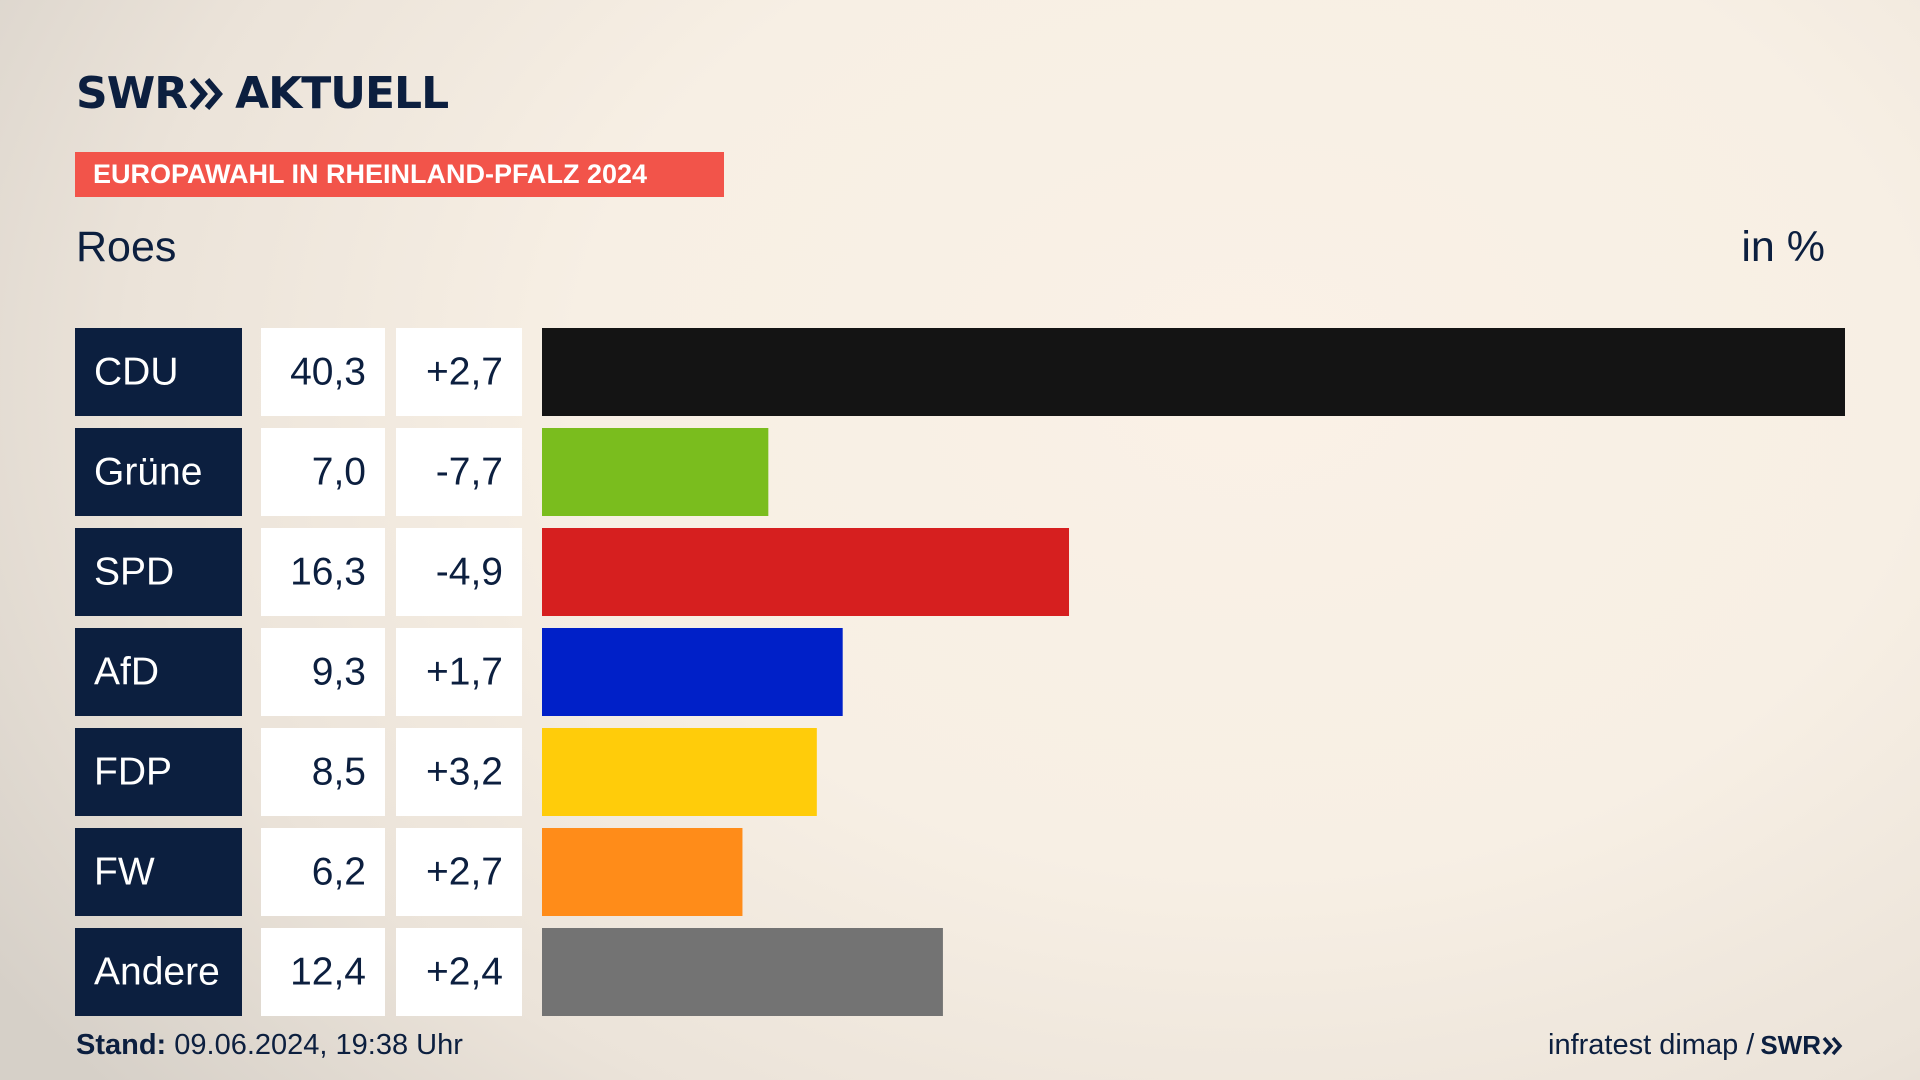 This screenshot has height=1080, width=1920. What do you see at coordinates (318, 1045) in the screenshot?
I see `stand-value: 09.06.2024, 19:38 Uhr` at bounding box center [318, 1045].